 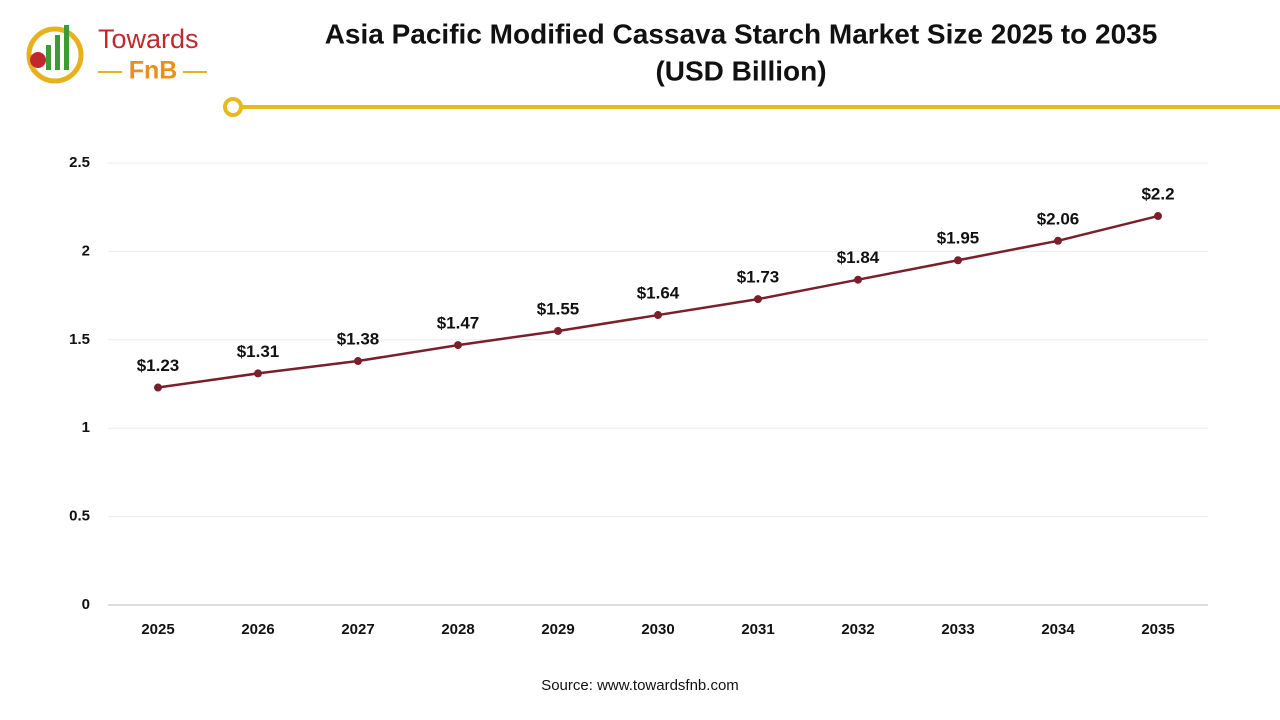 What do you see at coordinates (157, 629) in the screenshot?
I see `x-tick-label: 2025` at bounding box center [157, 629].